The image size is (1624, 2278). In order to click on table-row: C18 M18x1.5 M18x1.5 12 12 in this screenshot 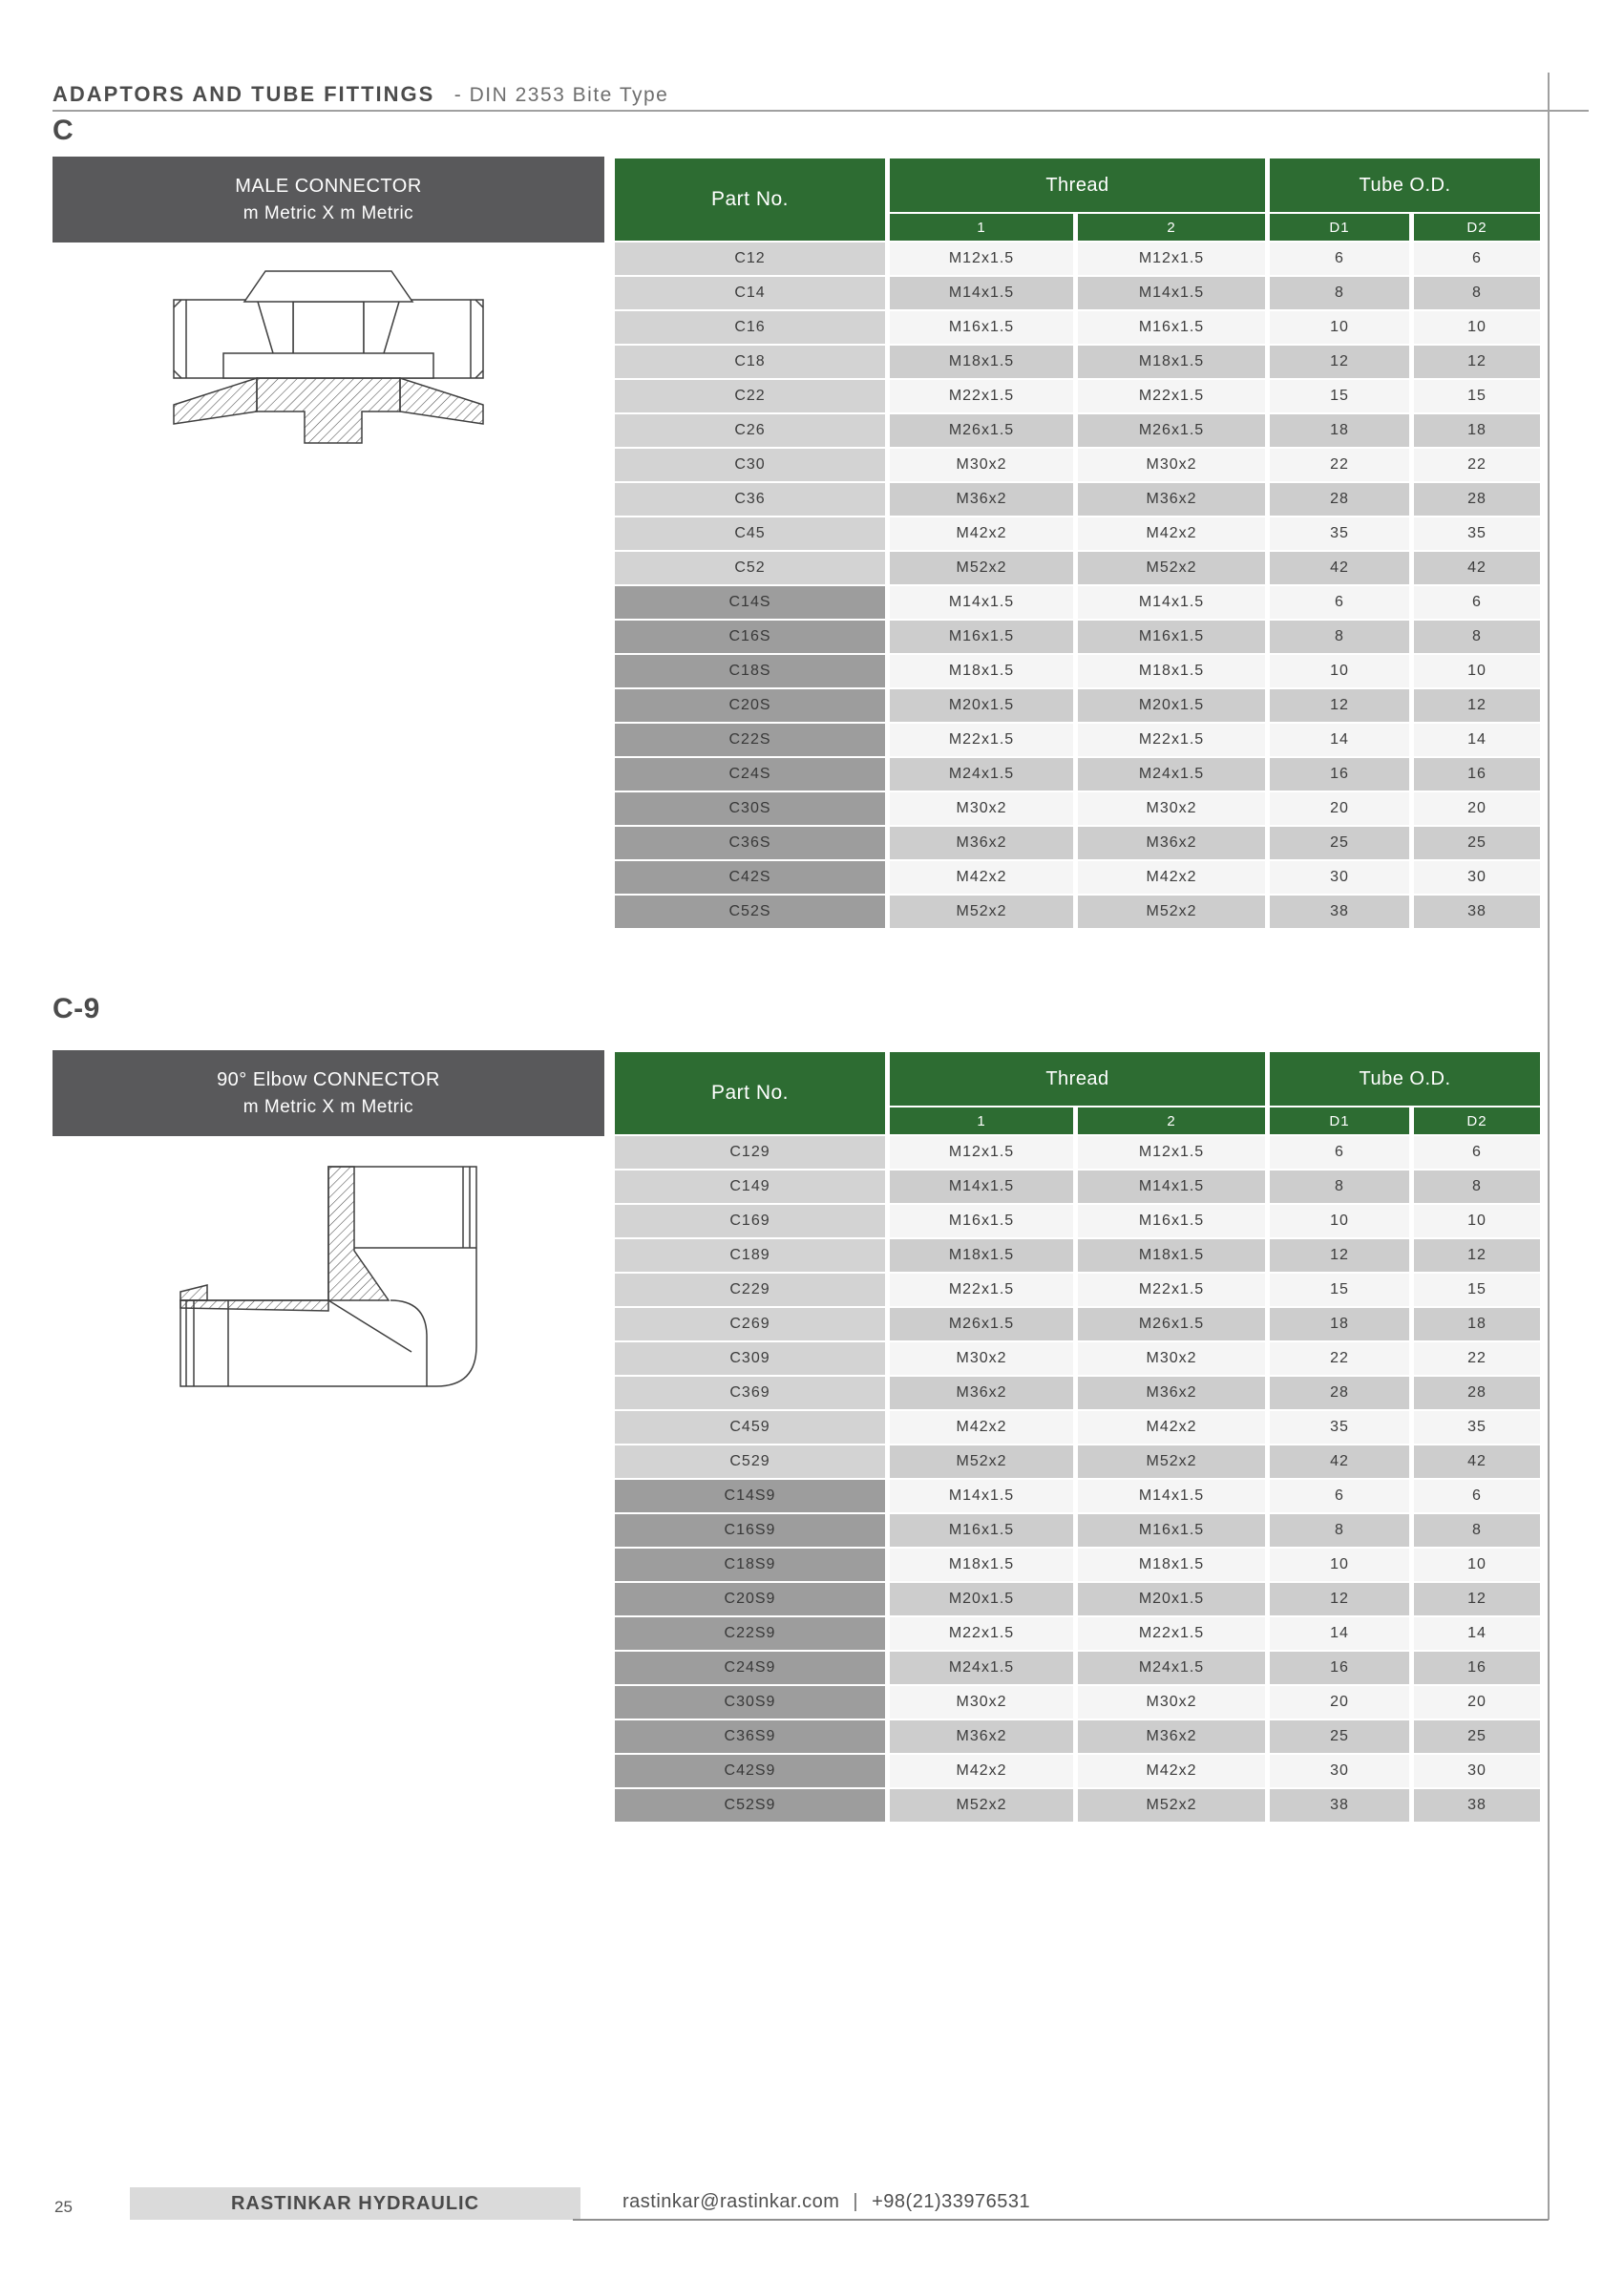, I will do `click(1077, 362)`.